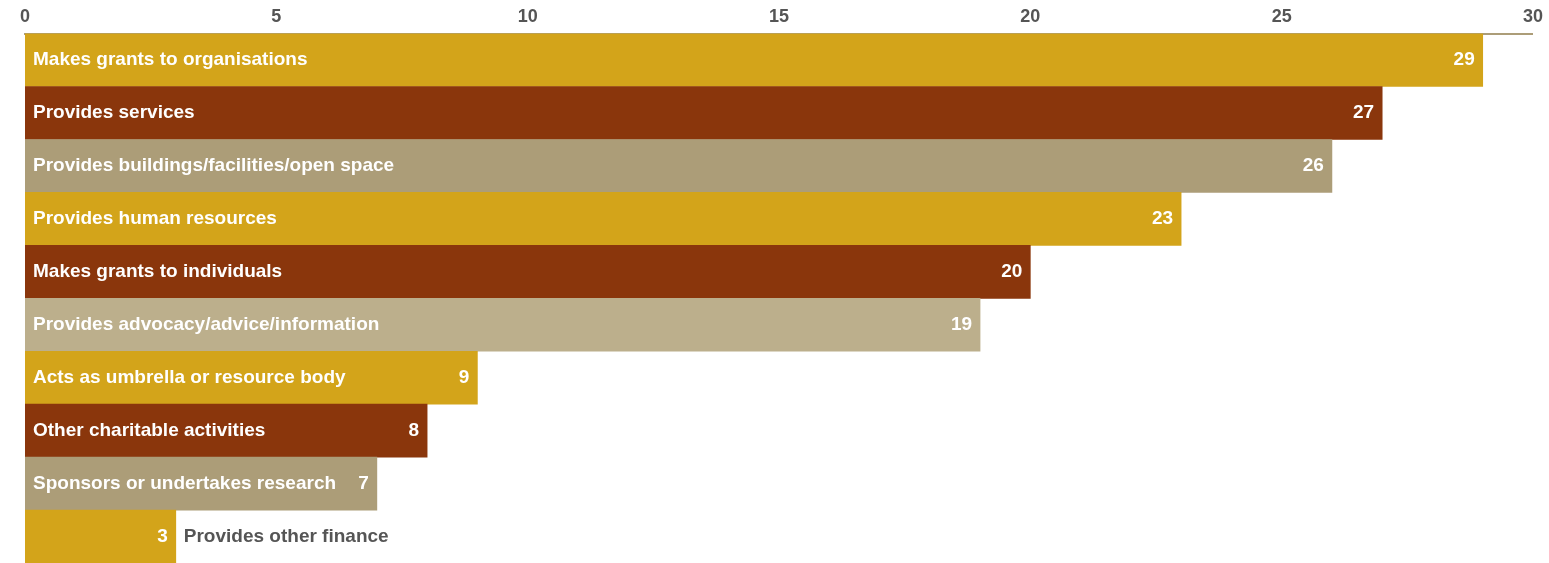 The height and width of the screenshot is (563, 1549). What do you see at coordinates (206, 323) in the screenshot?
I see `y-tick-label: Provides advocacy/advice/information` at bounding box center [206, 323].